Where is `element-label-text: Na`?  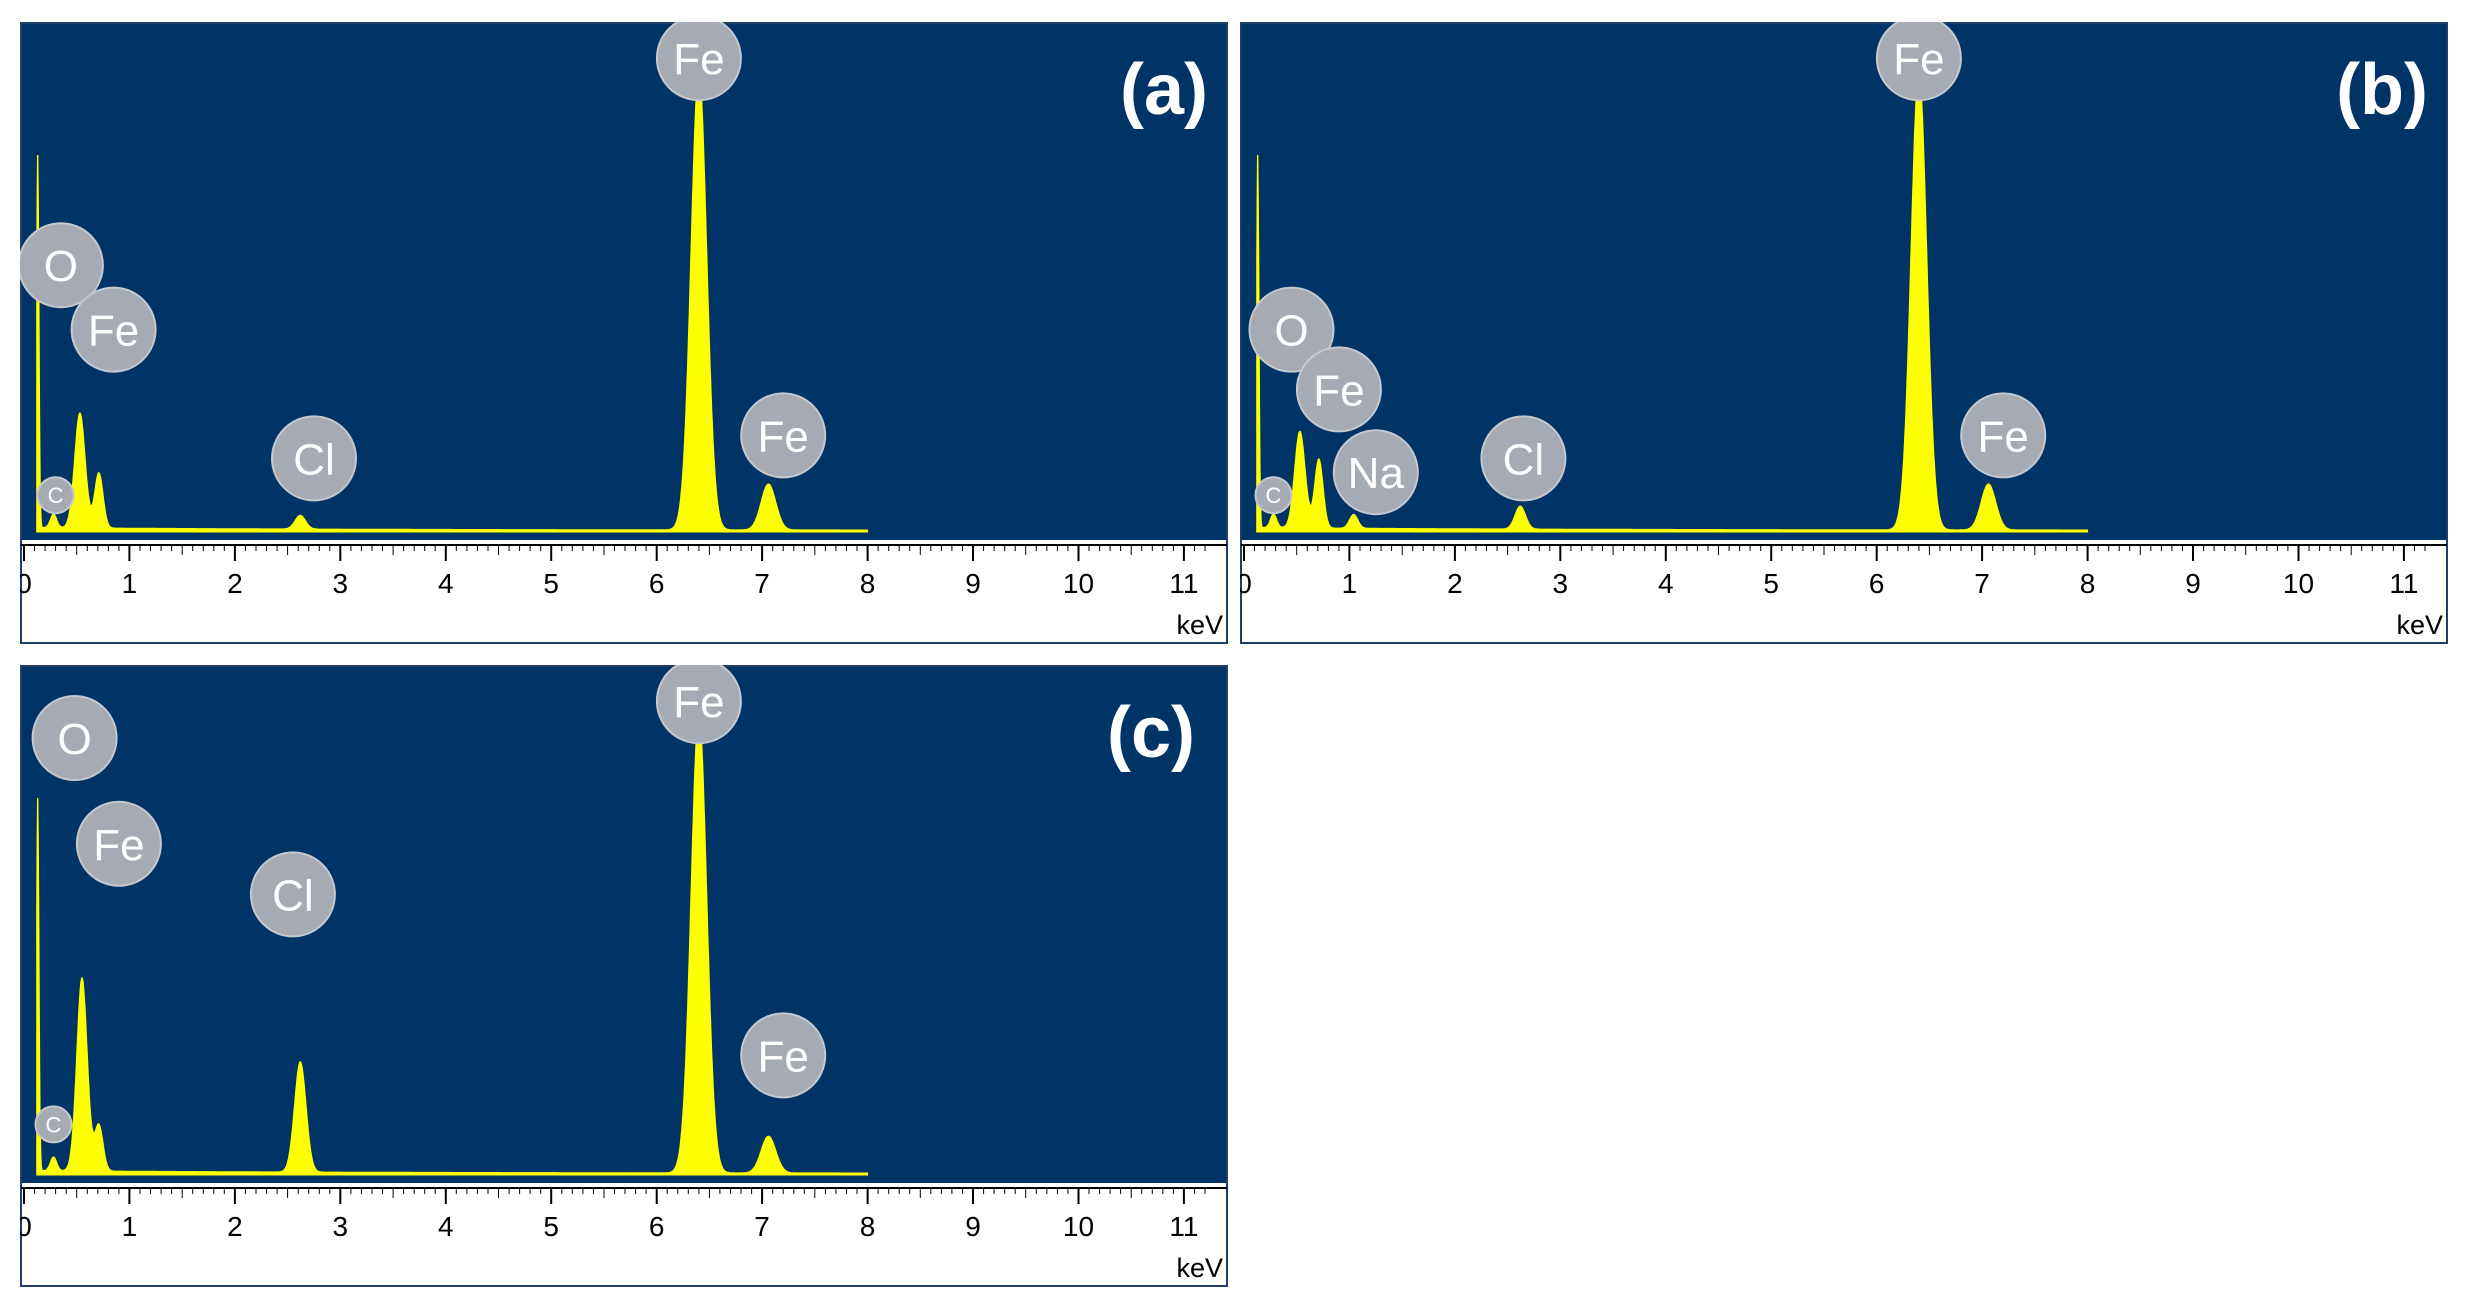
element-label-text: Na is located at coordinates (1376, 473).